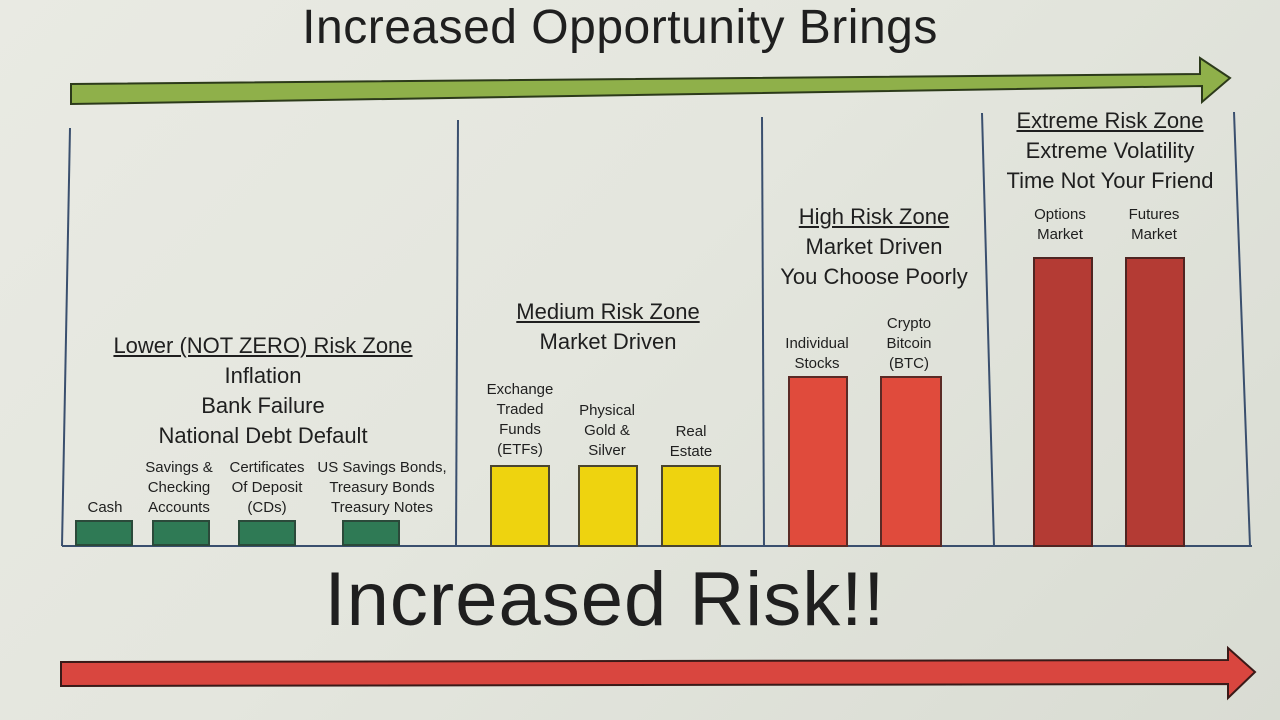 This screenshot has height=720, width=1280. I want to click on bar-cash, so click(104, 533).